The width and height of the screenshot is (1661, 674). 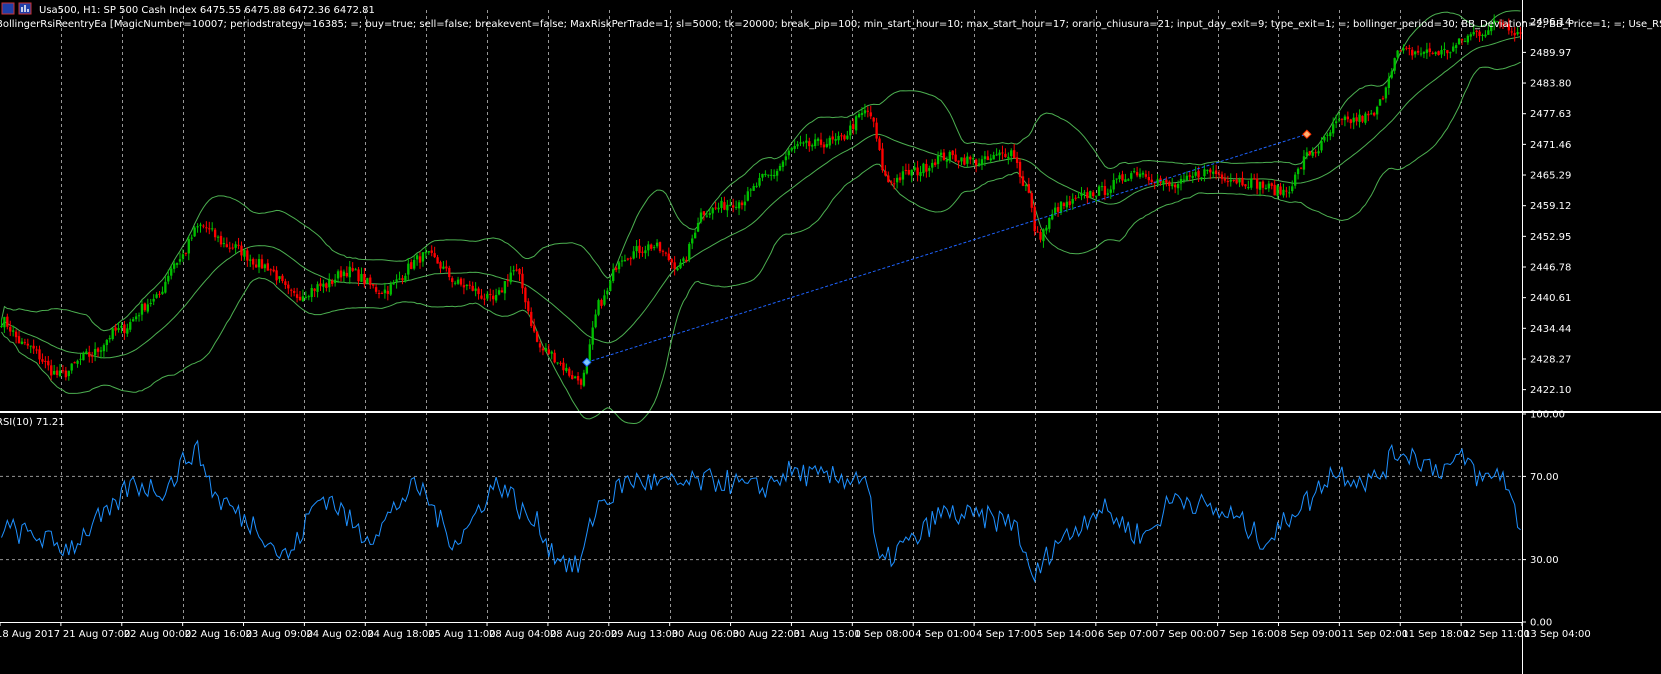 I want to click on corner, so click(x=1, y=1).